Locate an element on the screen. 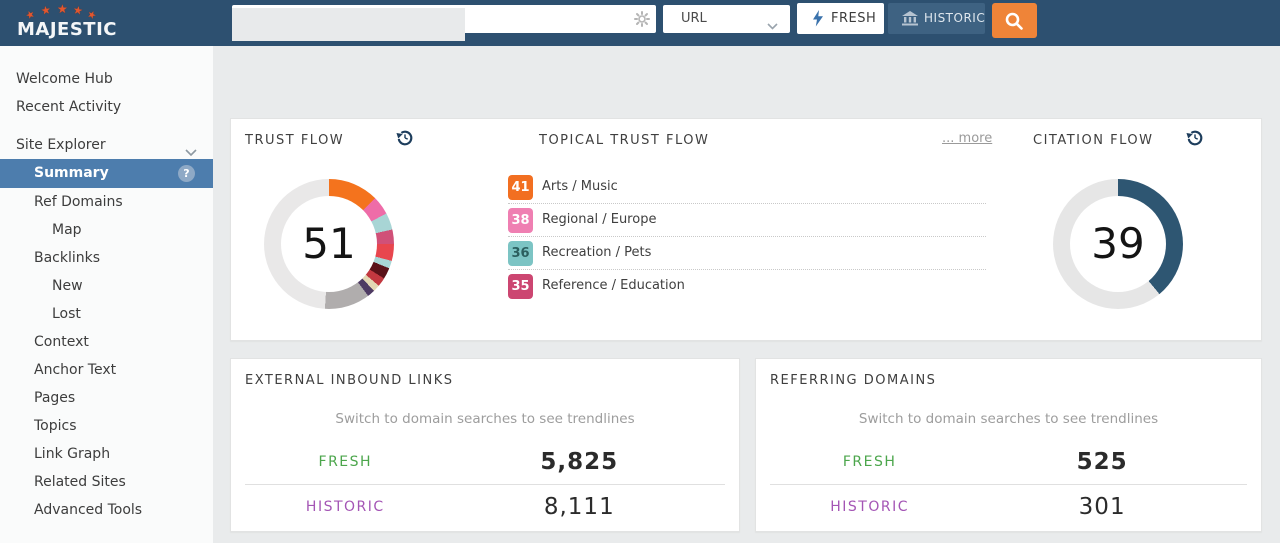 The width and height of the screenshot is (1280, 543). historic-button-label: HISTORIC is located at coordinates (955, 18).